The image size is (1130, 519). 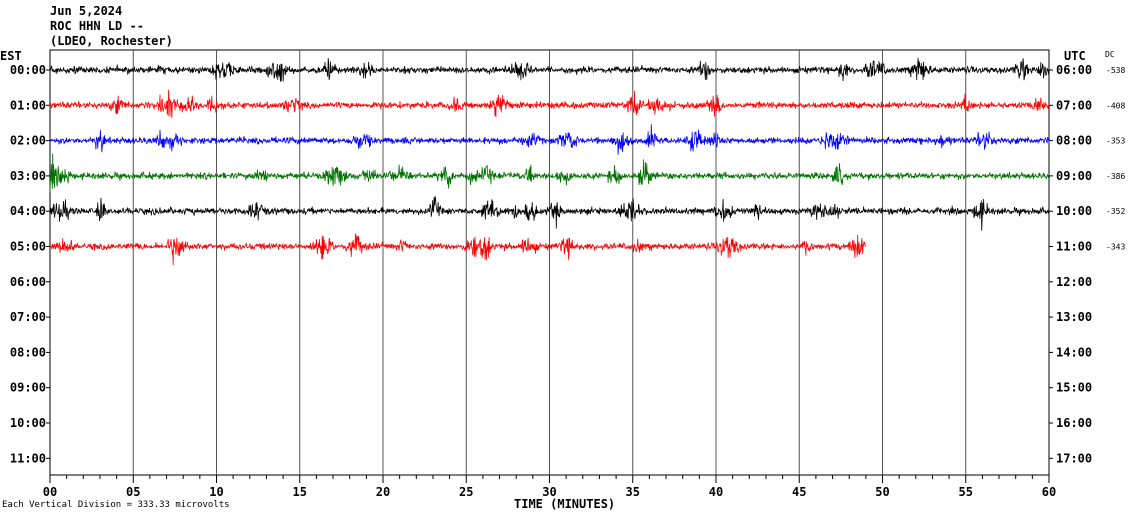 What do you see at coordinates (1074, 141) in the screenshot?
I see `row-label-utc-2: 08:00` at bounding box center [1074, 141].